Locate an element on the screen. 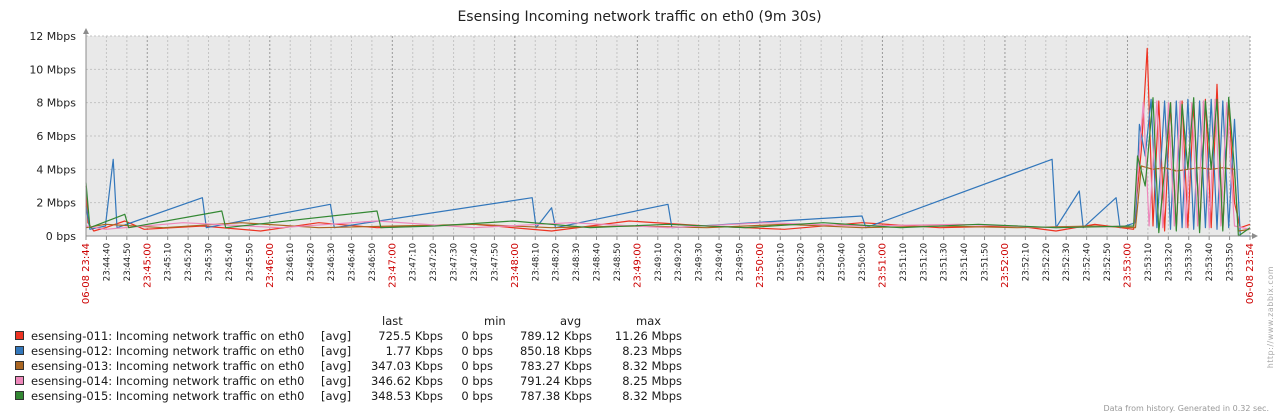 The width and height of the screenshot is (1279, 418). legend-max: 11.26 Mbps is located at coordinates (648, 336).